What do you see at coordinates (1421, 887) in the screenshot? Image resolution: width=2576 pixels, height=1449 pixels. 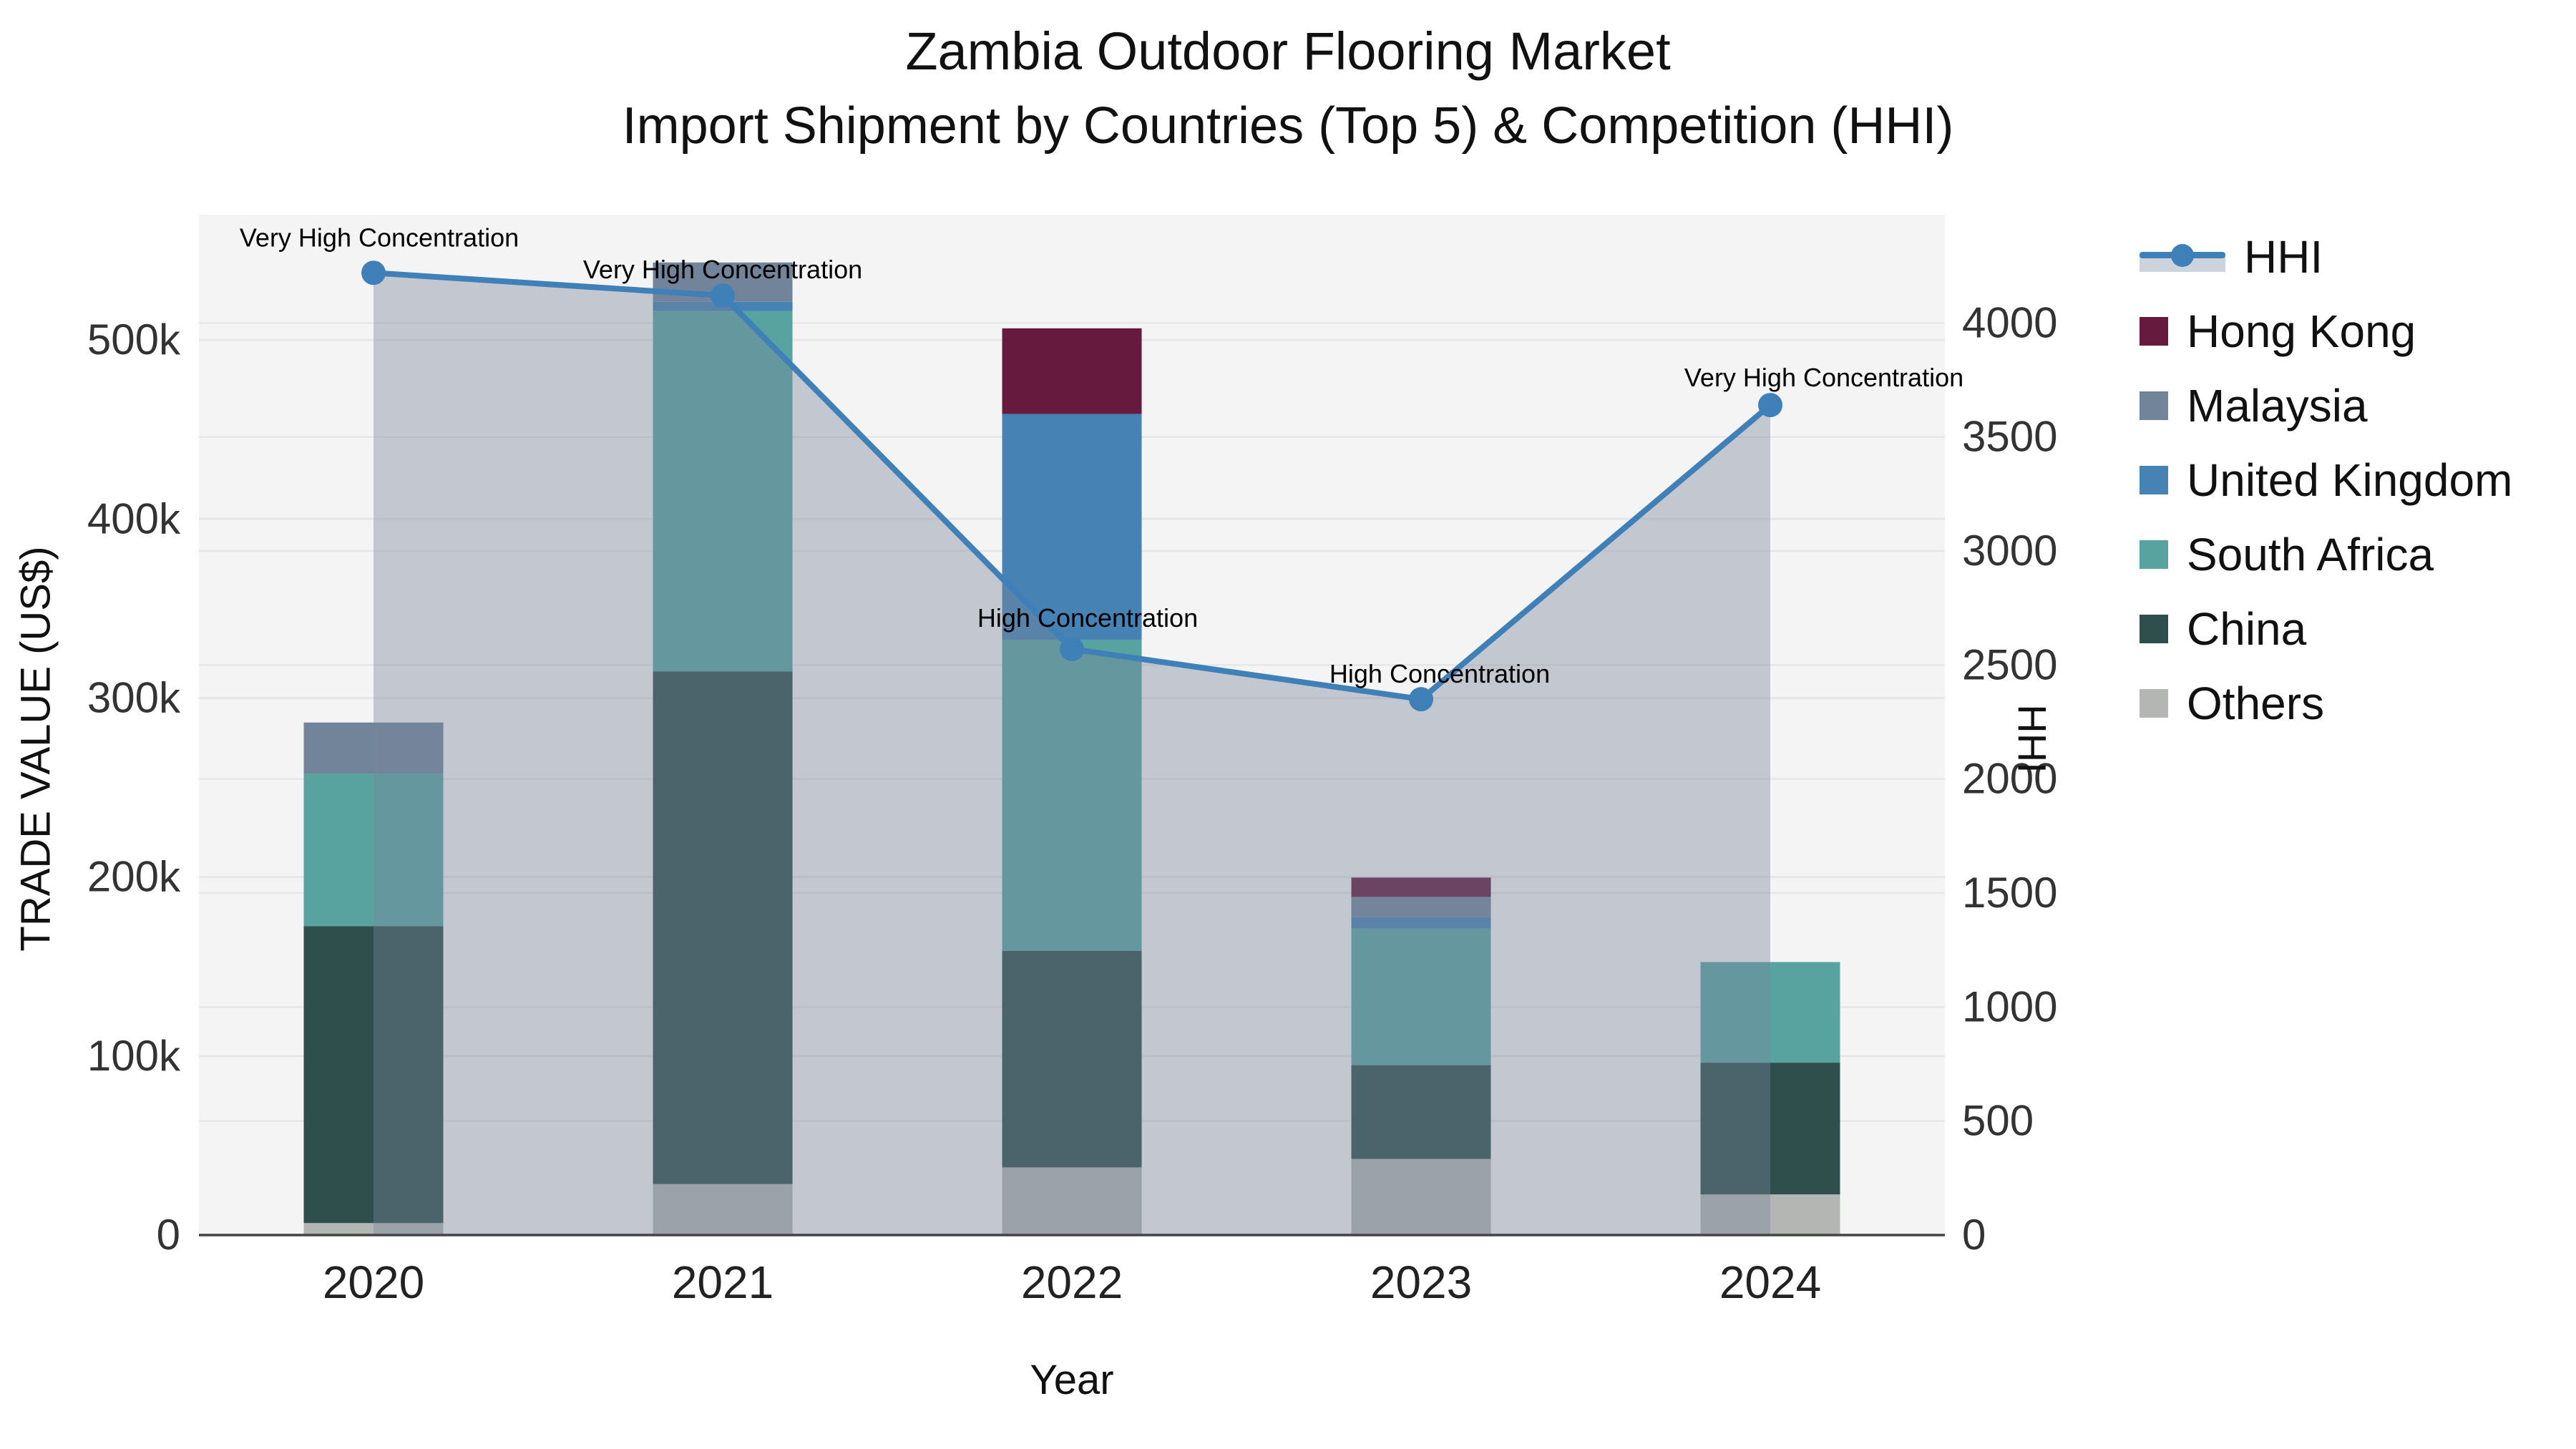 I see `bar-segment-2023-hong-kong` at bounding box center [1421, 887].